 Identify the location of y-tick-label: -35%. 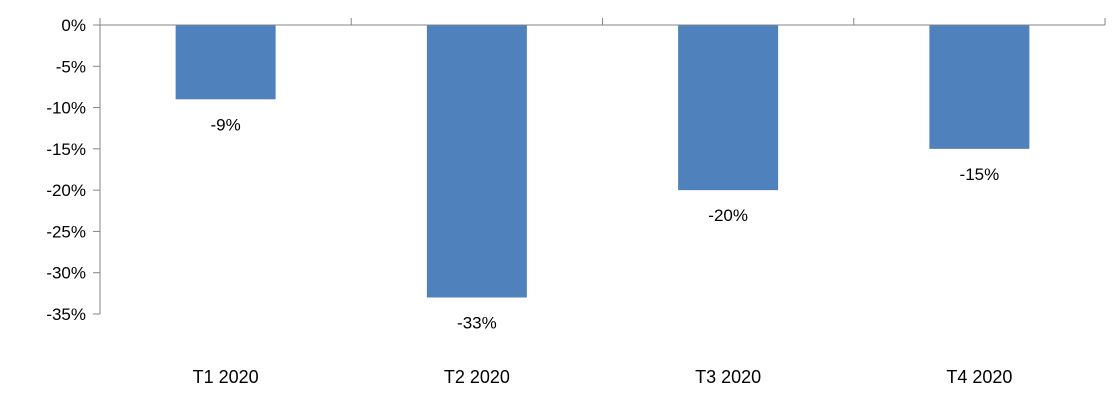
(66, 314).